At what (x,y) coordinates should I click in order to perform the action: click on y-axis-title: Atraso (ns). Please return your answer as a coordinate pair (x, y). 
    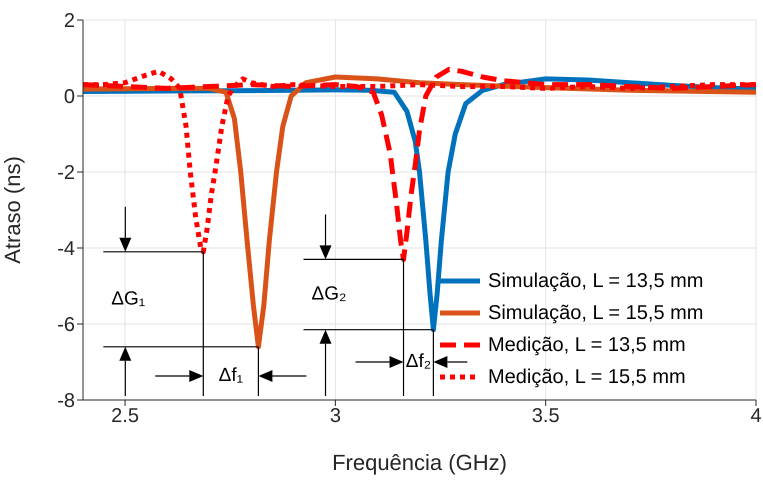
    Looking at the image, I should click on (12, 210).